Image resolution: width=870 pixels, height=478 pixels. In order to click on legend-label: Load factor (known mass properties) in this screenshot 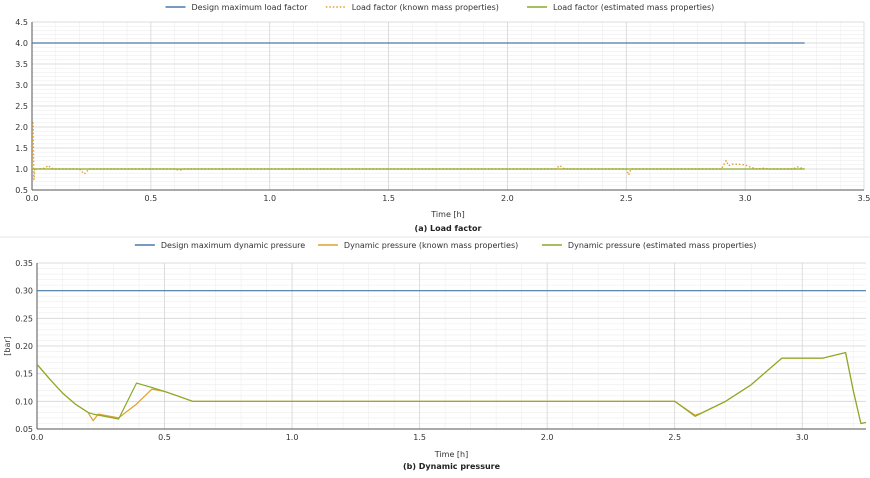, I will do `click(425, 7)`.